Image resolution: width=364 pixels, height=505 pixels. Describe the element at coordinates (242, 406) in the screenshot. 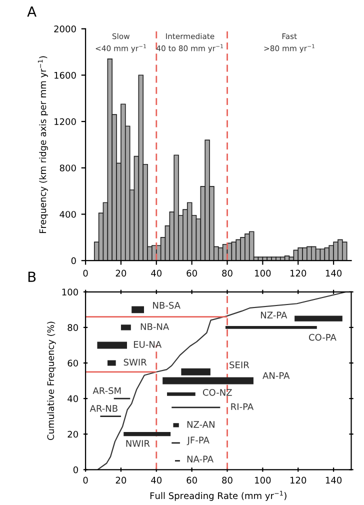

I see `annotation: RI-PA` at that location.